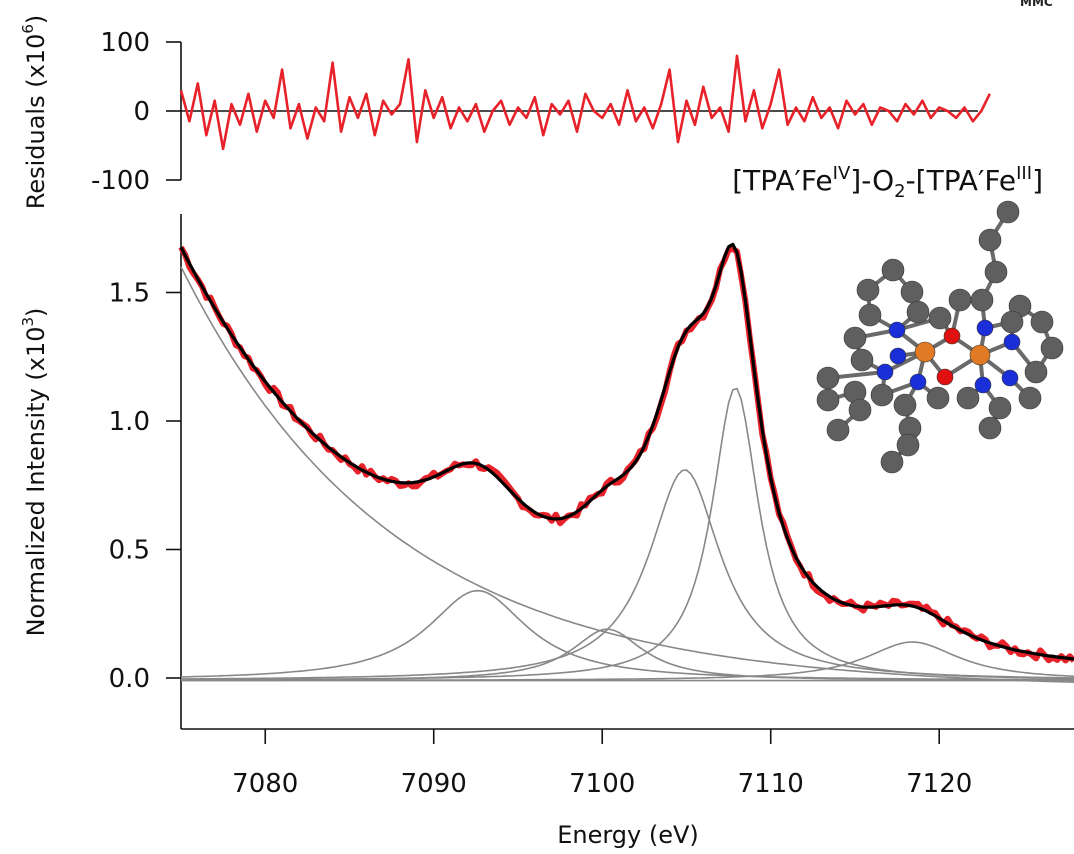 This screenshot has height=854, width=1074. Describe the element at coordinates (129, 551) in the screenshot. I see `main-y-tick-label: 0.5` at that location.